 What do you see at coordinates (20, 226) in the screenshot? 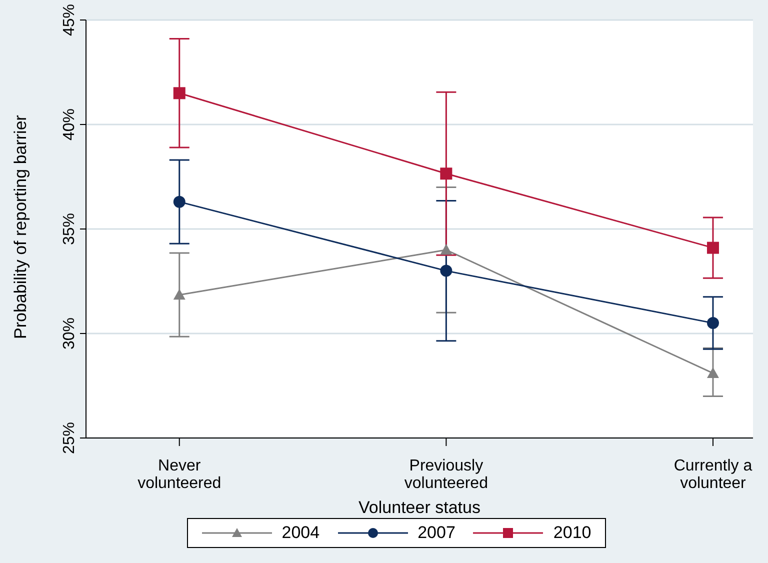
I see `y-axis-title: Probability of reporting barrier` at bounding box center [20, 226].